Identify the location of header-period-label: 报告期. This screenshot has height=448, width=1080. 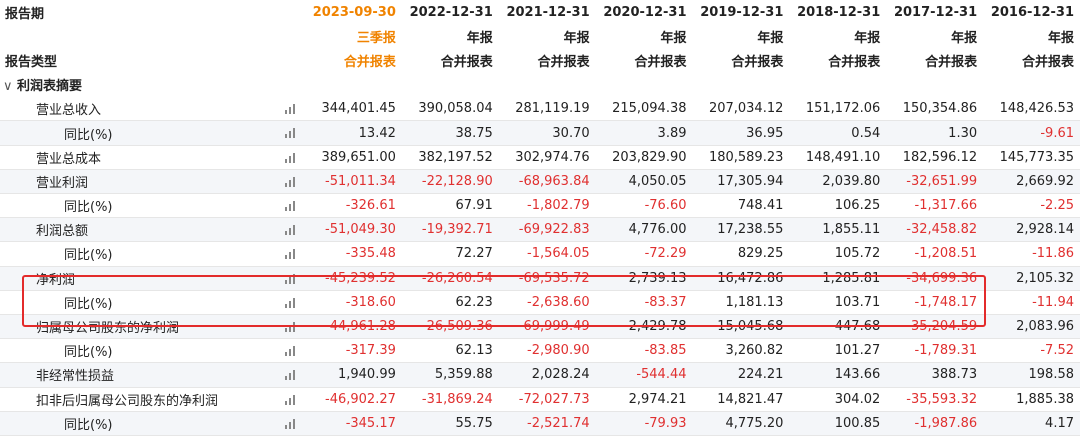
(25, 14).